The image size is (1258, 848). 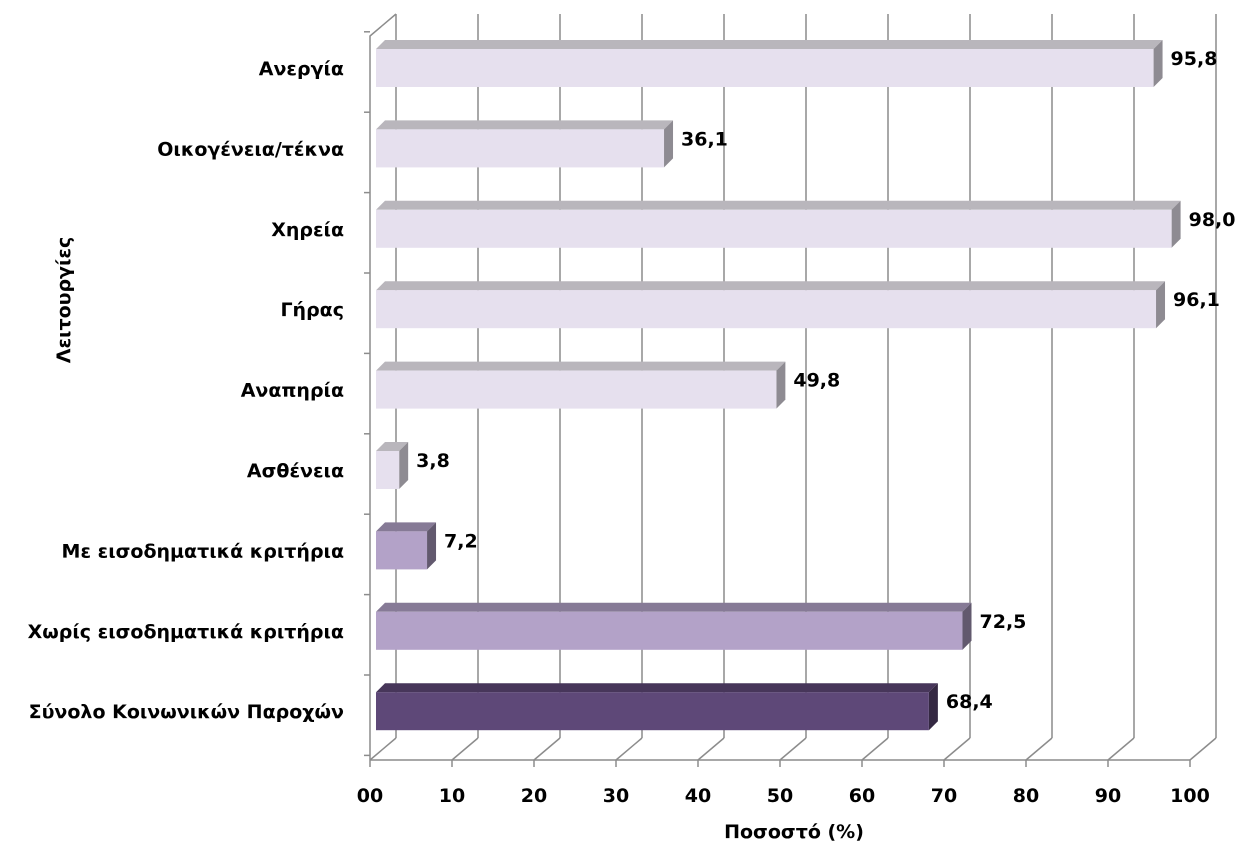 I want to click on category-label: Οικογένεια/τέκνα, so click(x=250, y=149).